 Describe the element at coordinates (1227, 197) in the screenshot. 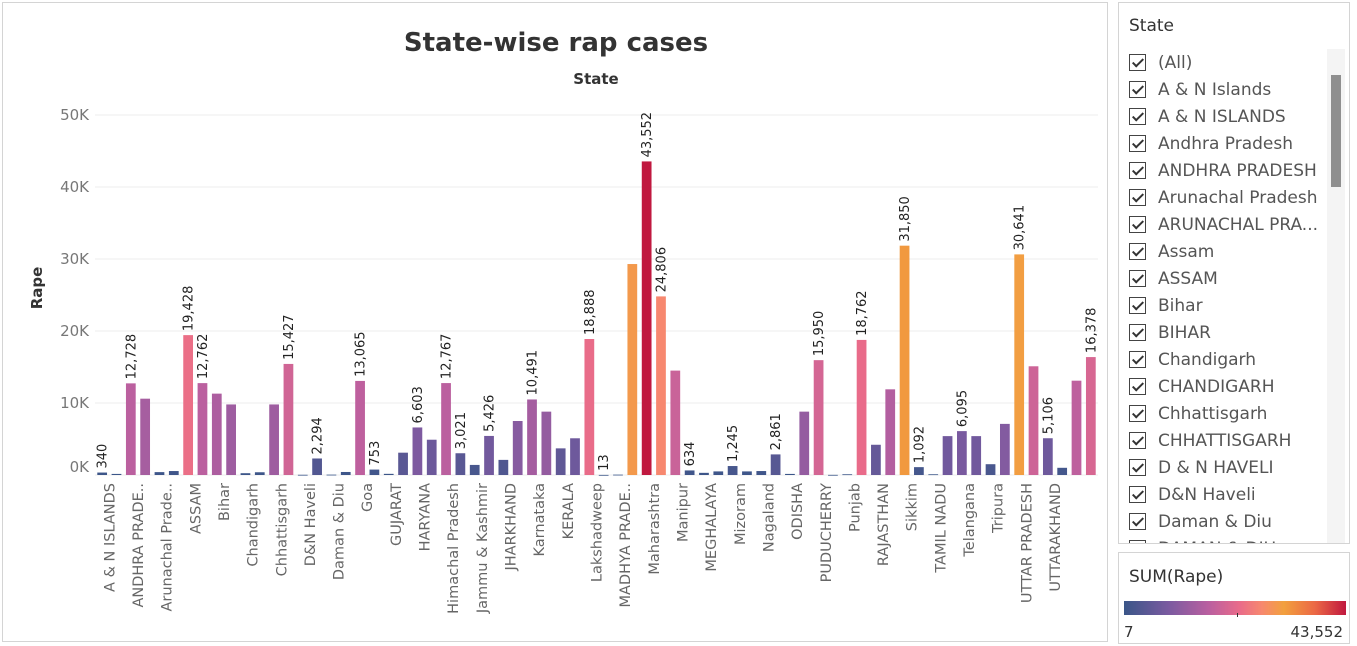

I see `filter-item: Arunachal Pradesh` at that location.